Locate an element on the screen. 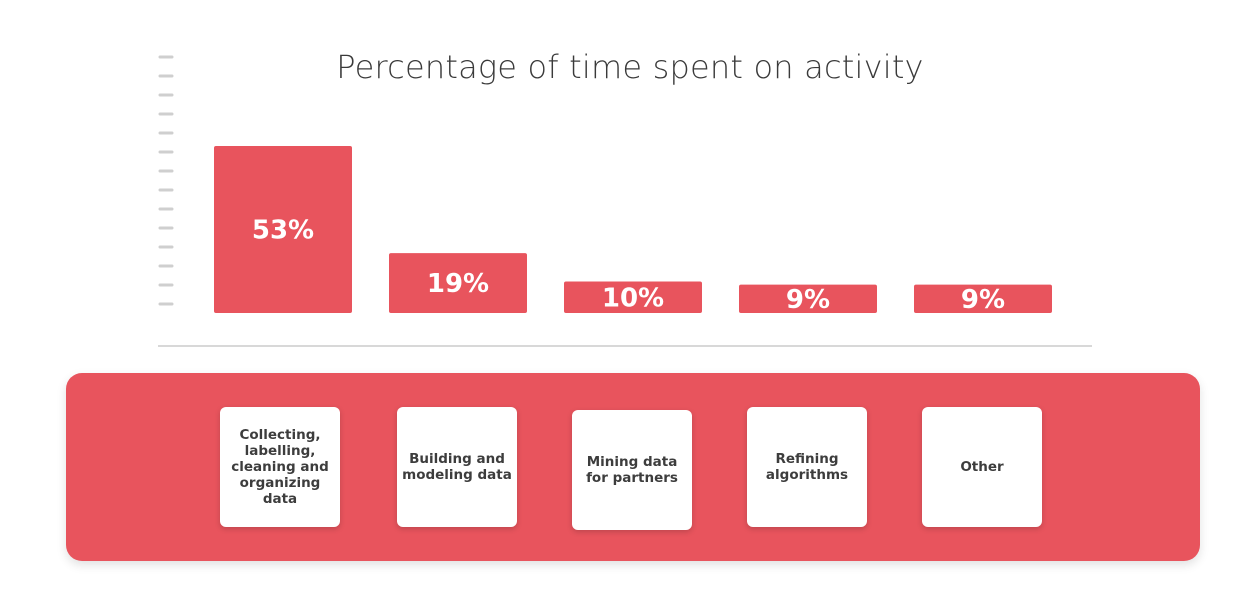  bar-data-label: 10% is located at coordinates (633, 298).